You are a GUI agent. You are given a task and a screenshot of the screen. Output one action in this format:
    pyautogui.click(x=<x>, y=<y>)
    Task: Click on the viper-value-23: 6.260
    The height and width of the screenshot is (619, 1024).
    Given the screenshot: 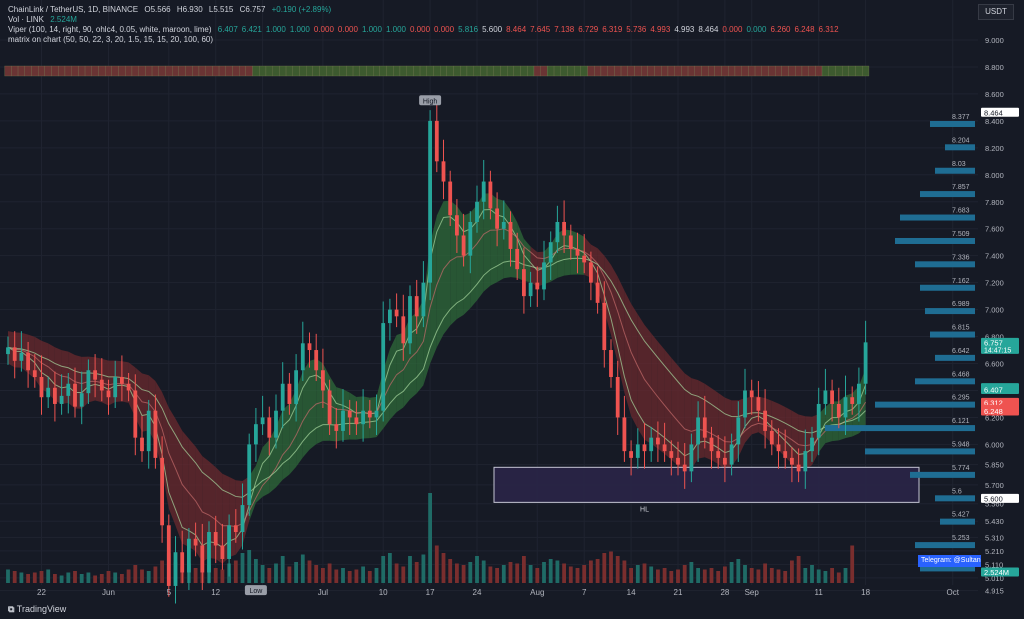 What is the action you would take?
    pyautogui.click(x=780, y=29)
    